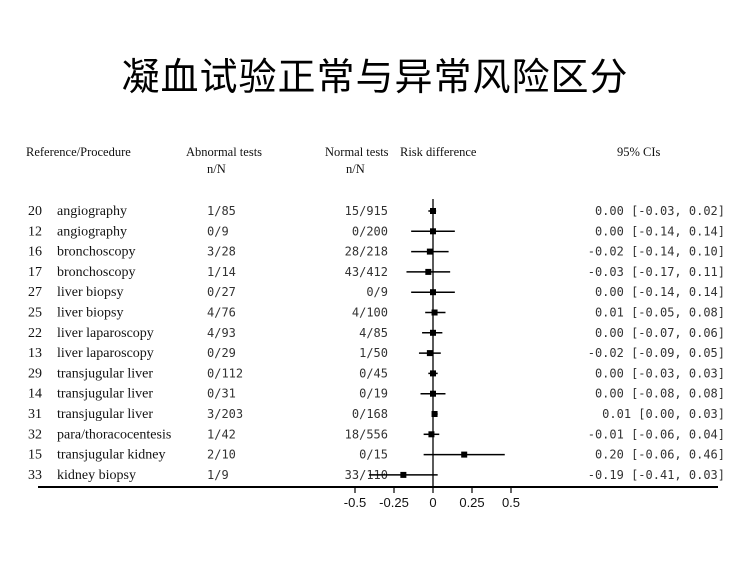 Image resolution: width=750 pixels, height=562 pixels. Describe the element at coordinates (366, 211) in the screenshot. I see `normal-tests-value: 15/915` at that location.